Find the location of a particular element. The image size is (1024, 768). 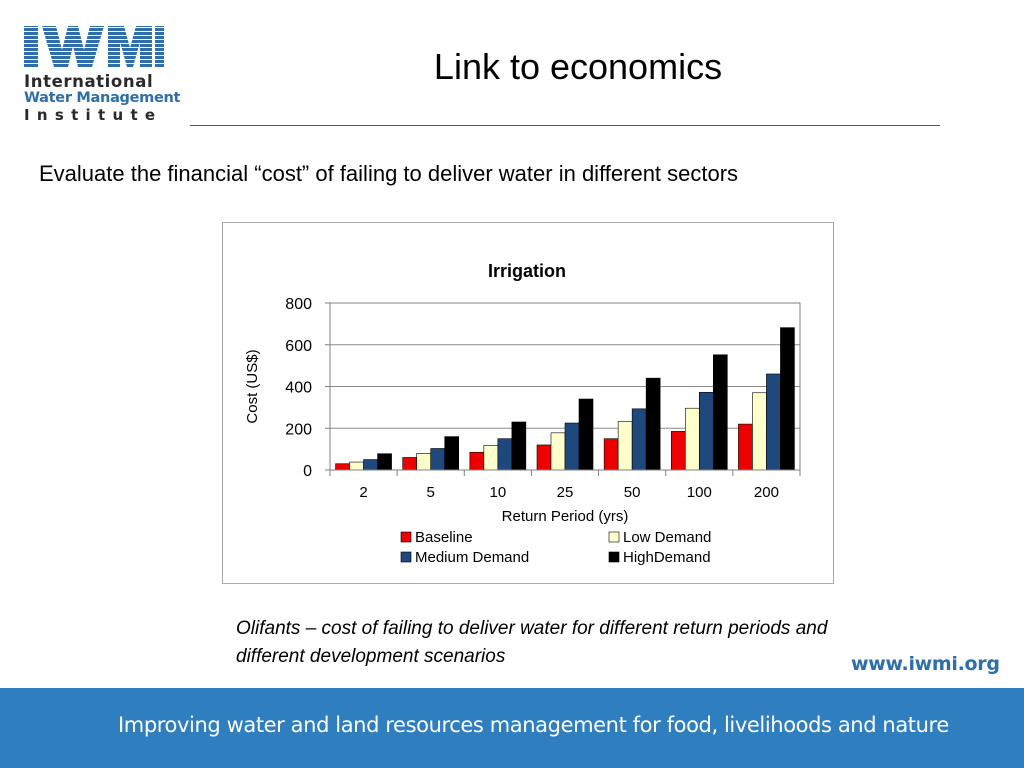

legend-swatch-low-demand is located at coordinates (614, 537).